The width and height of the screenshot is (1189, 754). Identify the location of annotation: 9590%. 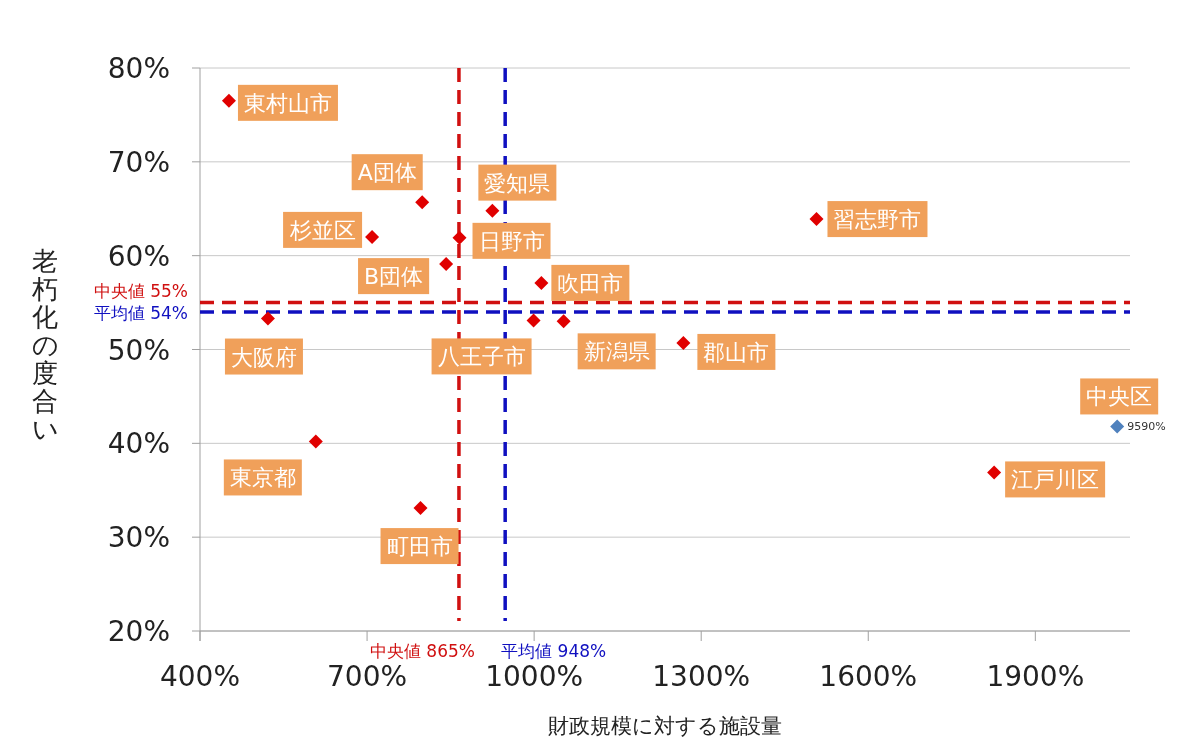
(1146, 427).